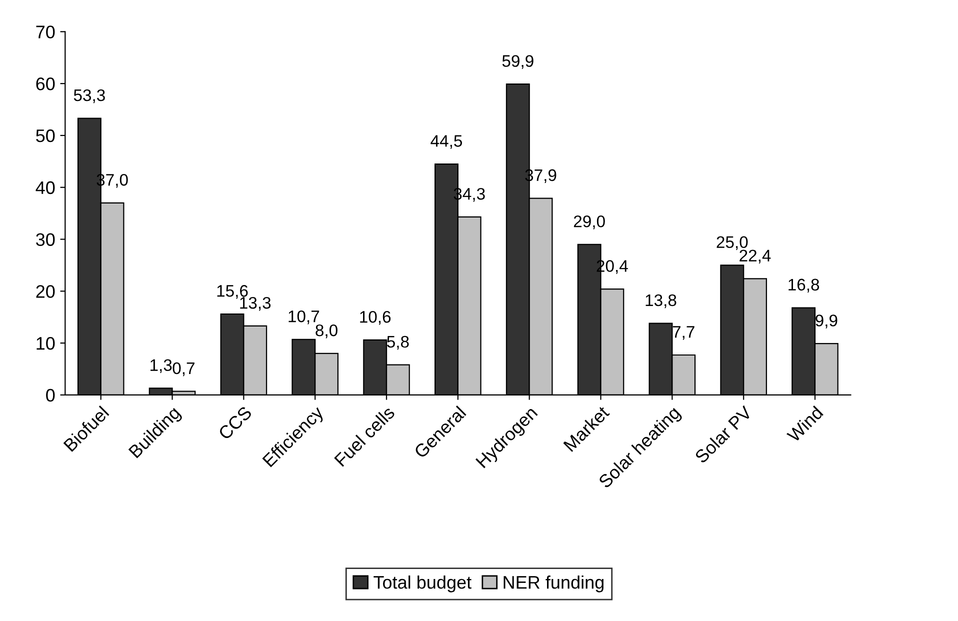  Describe the element at coordinates (375, 317) in the screenshot. I see `data-label: 10,6` at that location.